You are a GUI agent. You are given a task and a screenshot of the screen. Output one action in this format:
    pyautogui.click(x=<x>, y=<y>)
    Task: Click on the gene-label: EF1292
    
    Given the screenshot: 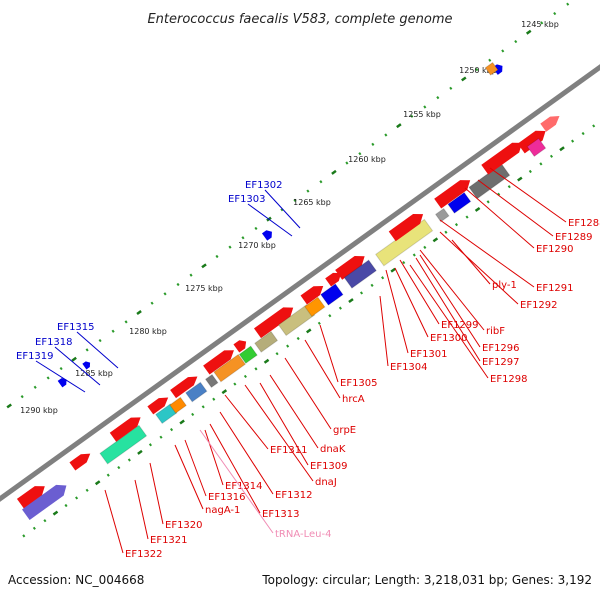 What is the action you would take?
    pyautogui.click(x=539, y=305)
    